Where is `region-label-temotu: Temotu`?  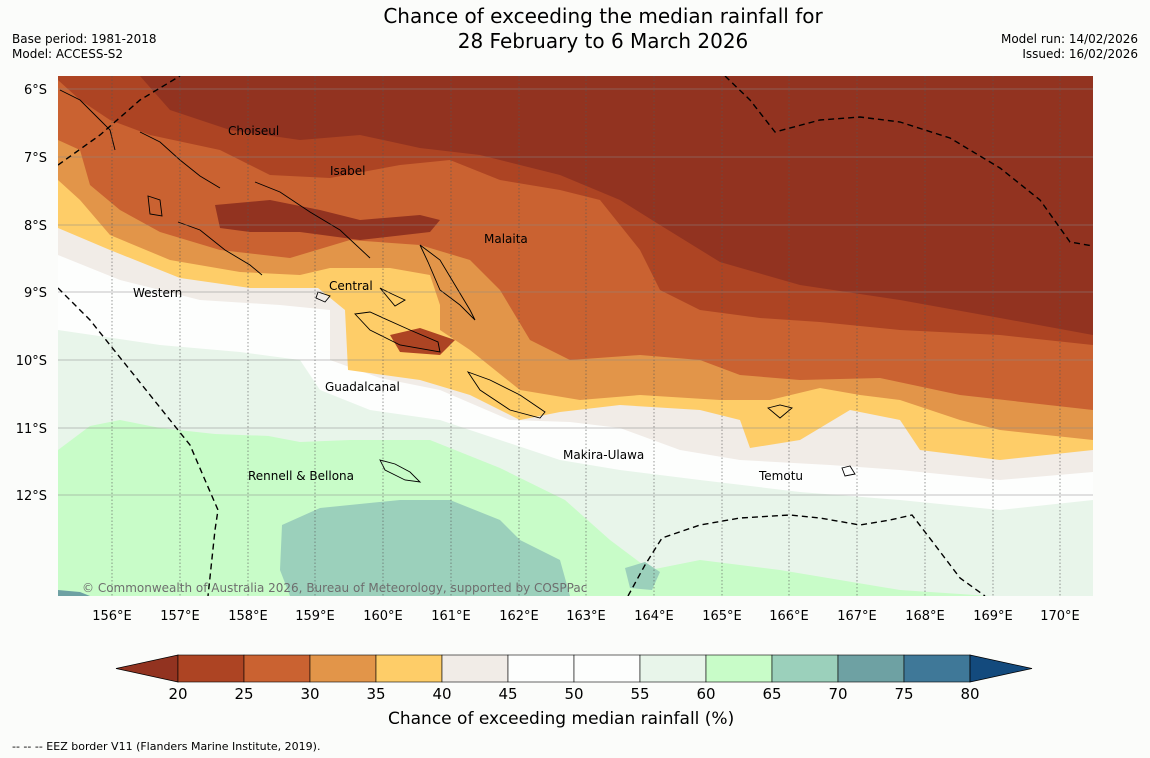
region-label-temotu: Temotu is located at coordinates (780, 476).